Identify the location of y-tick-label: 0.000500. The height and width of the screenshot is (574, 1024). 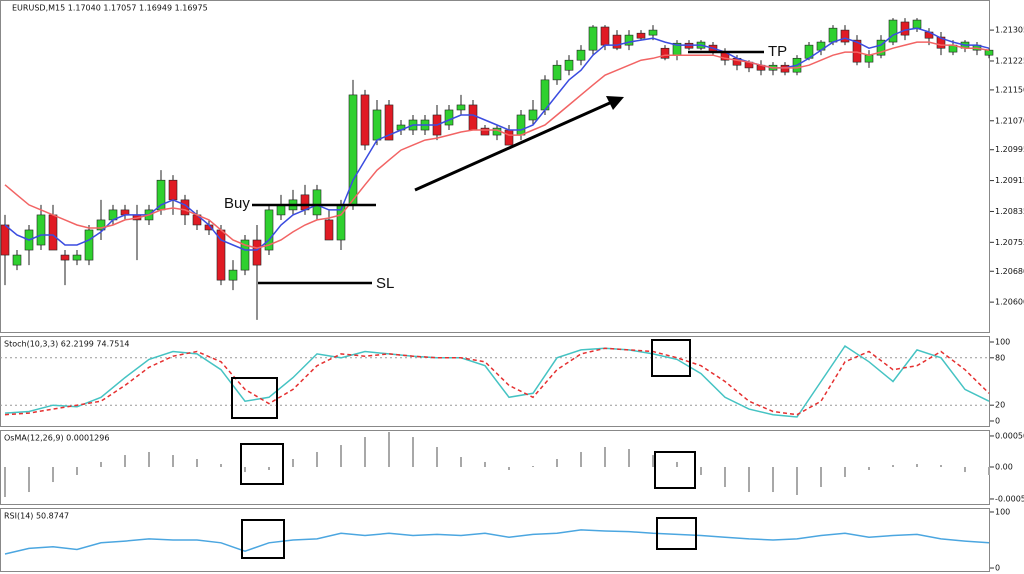
(1009, 435).